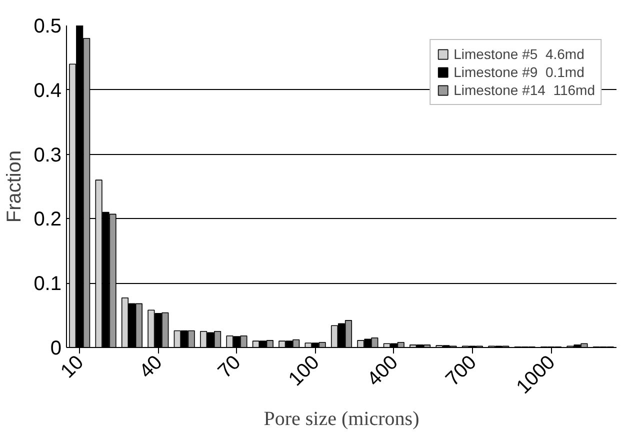  What do you see at coordinates (48, 155) in the screenshot?
I see `y-tick-label: 0.3` at bounding box center [48, 155].